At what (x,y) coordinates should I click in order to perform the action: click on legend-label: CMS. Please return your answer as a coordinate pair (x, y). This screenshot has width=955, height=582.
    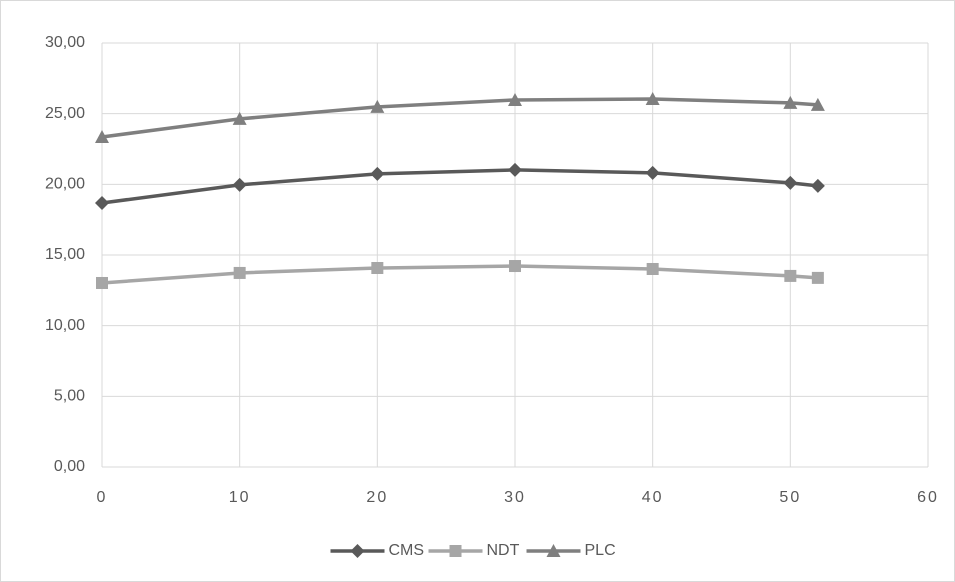
    Looking at the image, I should click on (407, 550).